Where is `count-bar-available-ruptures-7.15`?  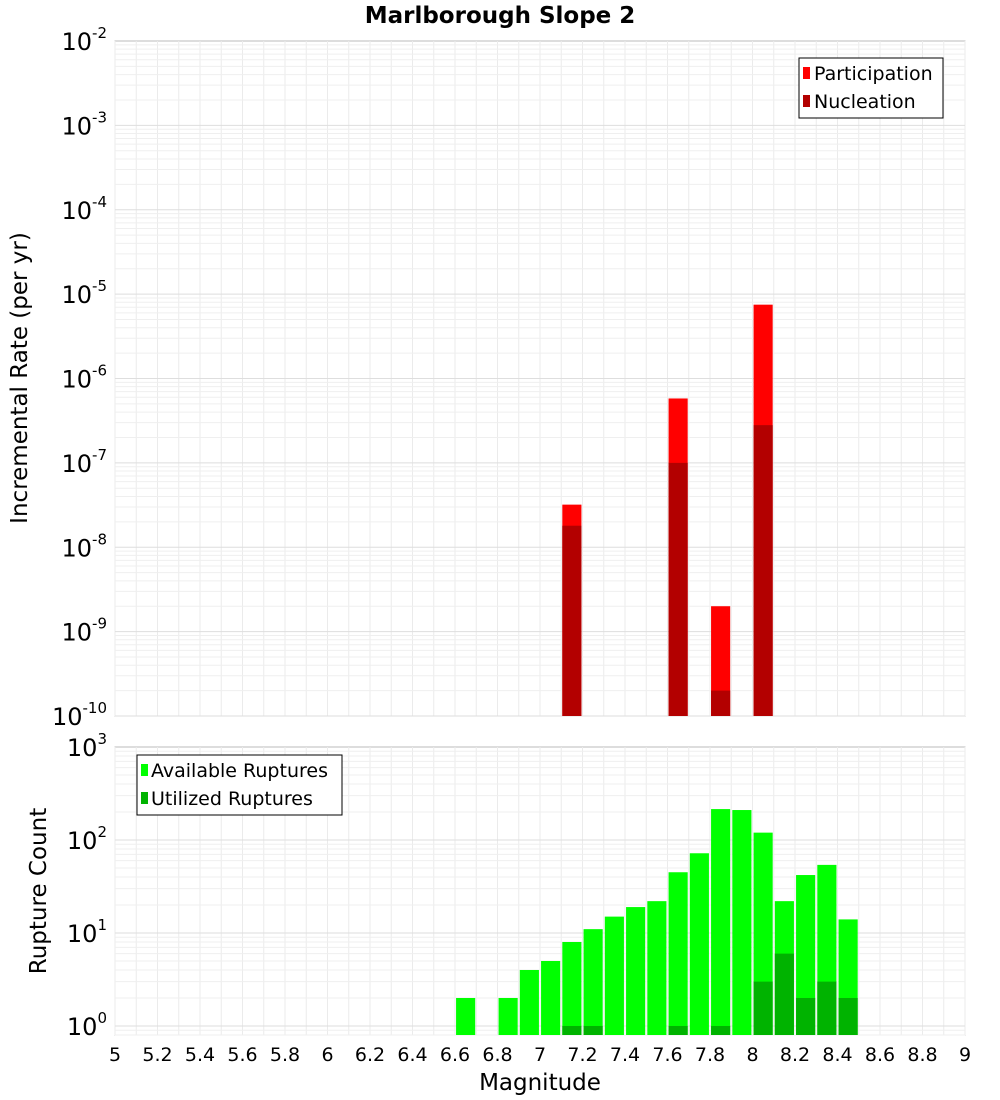 count-bar-available-ruptures-7.15 is located at coordinates (572, 988).